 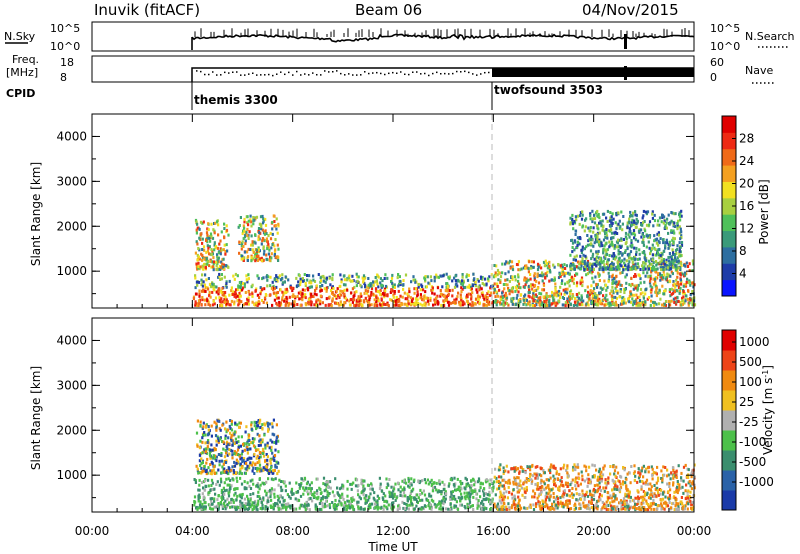 I want to click on colorbar-swatch, so click(x=729, y=173).